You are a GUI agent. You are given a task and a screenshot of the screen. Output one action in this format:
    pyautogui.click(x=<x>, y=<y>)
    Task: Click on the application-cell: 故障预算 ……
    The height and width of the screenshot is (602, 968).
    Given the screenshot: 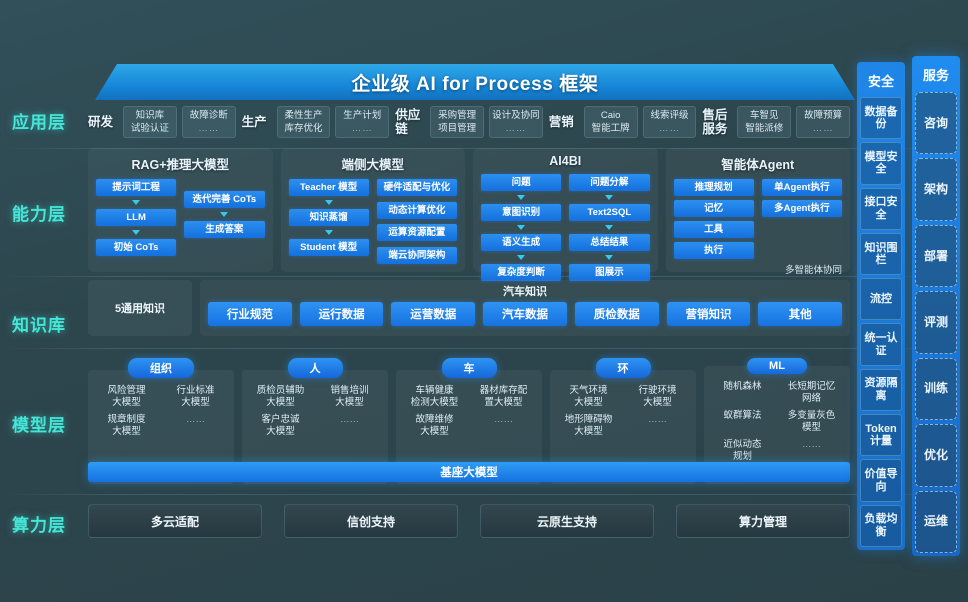 What is the action you would take?
    pyautogui.click(x=823, y=122)
    